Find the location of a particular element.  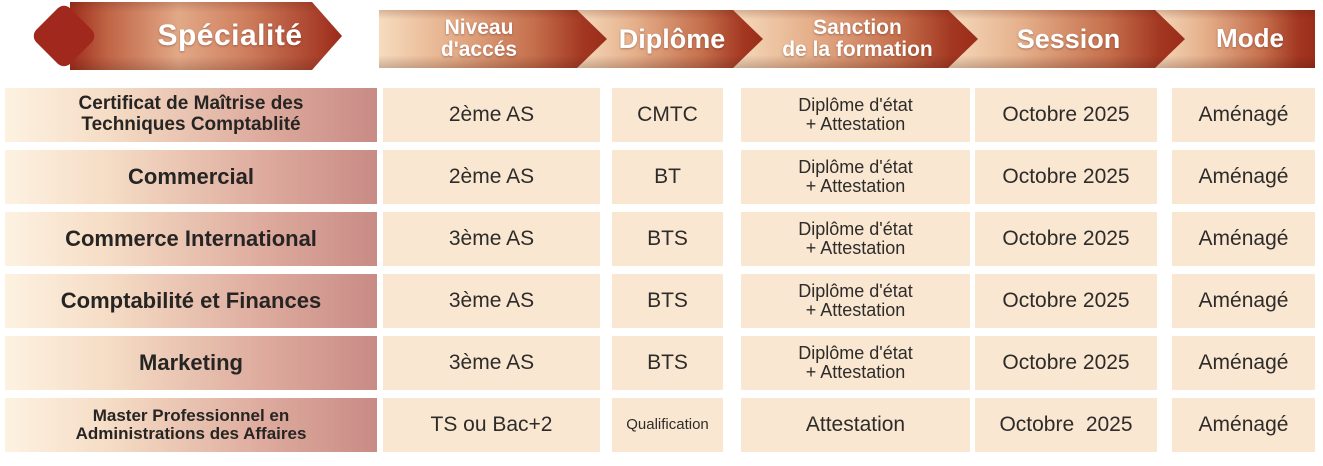

header-mode-label: Mode is located at coordinates (1250, 38).